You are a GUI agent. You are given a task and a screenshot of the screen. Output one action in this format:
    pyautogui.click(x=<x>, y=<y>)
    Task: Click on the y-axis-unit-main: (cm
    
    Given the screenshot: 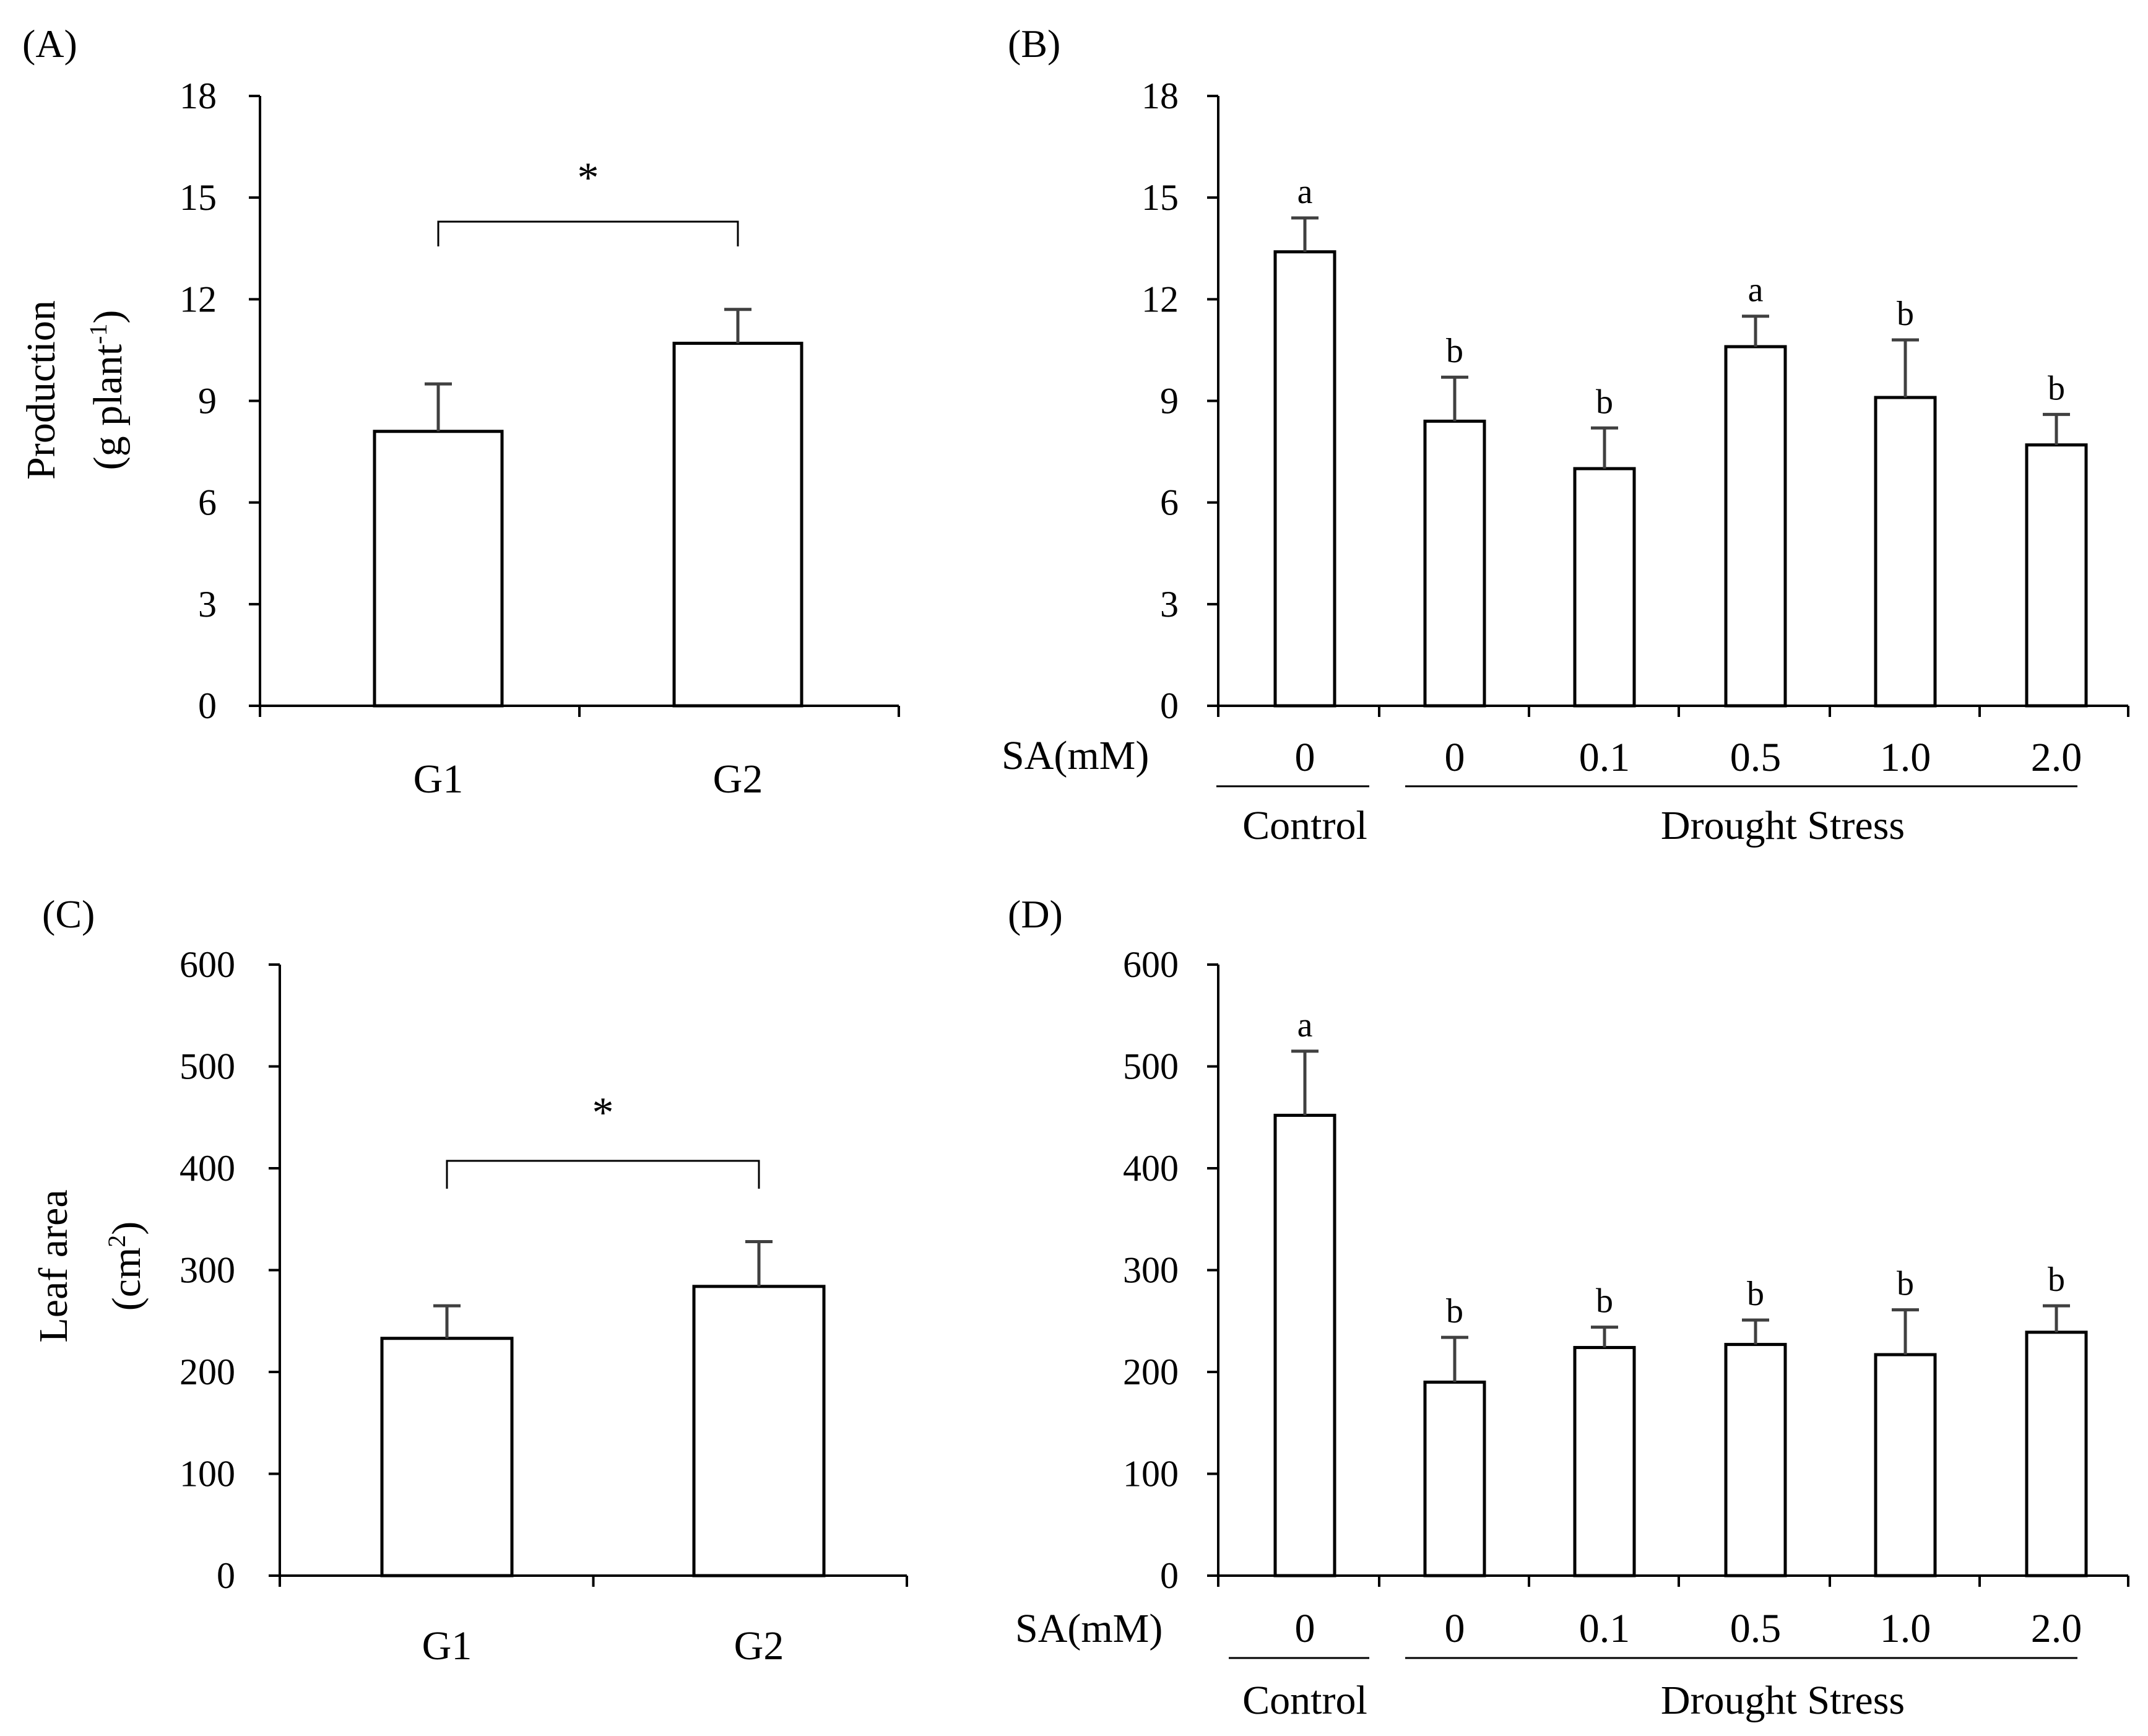 What is the action you would take?
    pyautogui.click(x=126, y=1279)
    